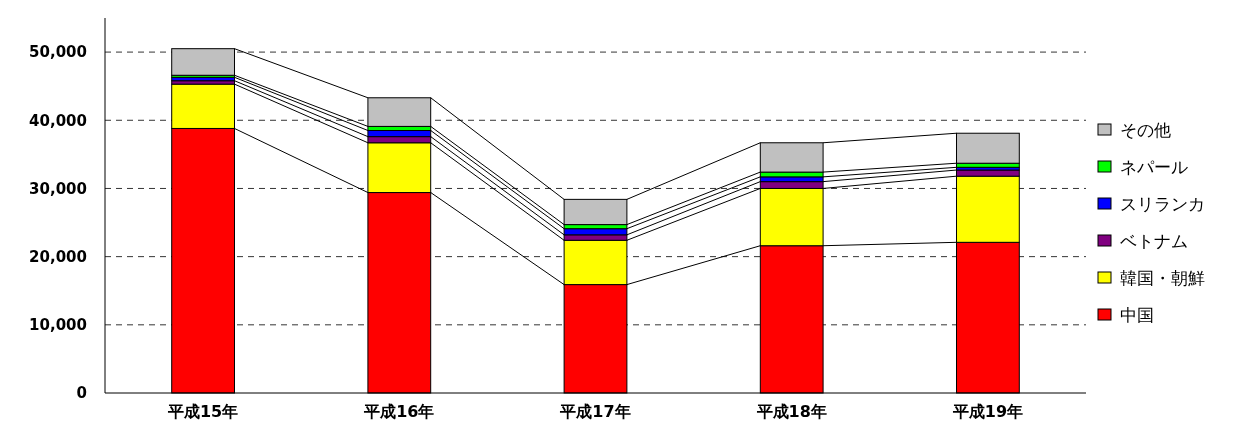 This screenshot has width=1258, height=439. What do you see at coordinates (1154, 166) in the screenshot?
I see `legend-label: ネパール` at bounding box center [1154, 166].